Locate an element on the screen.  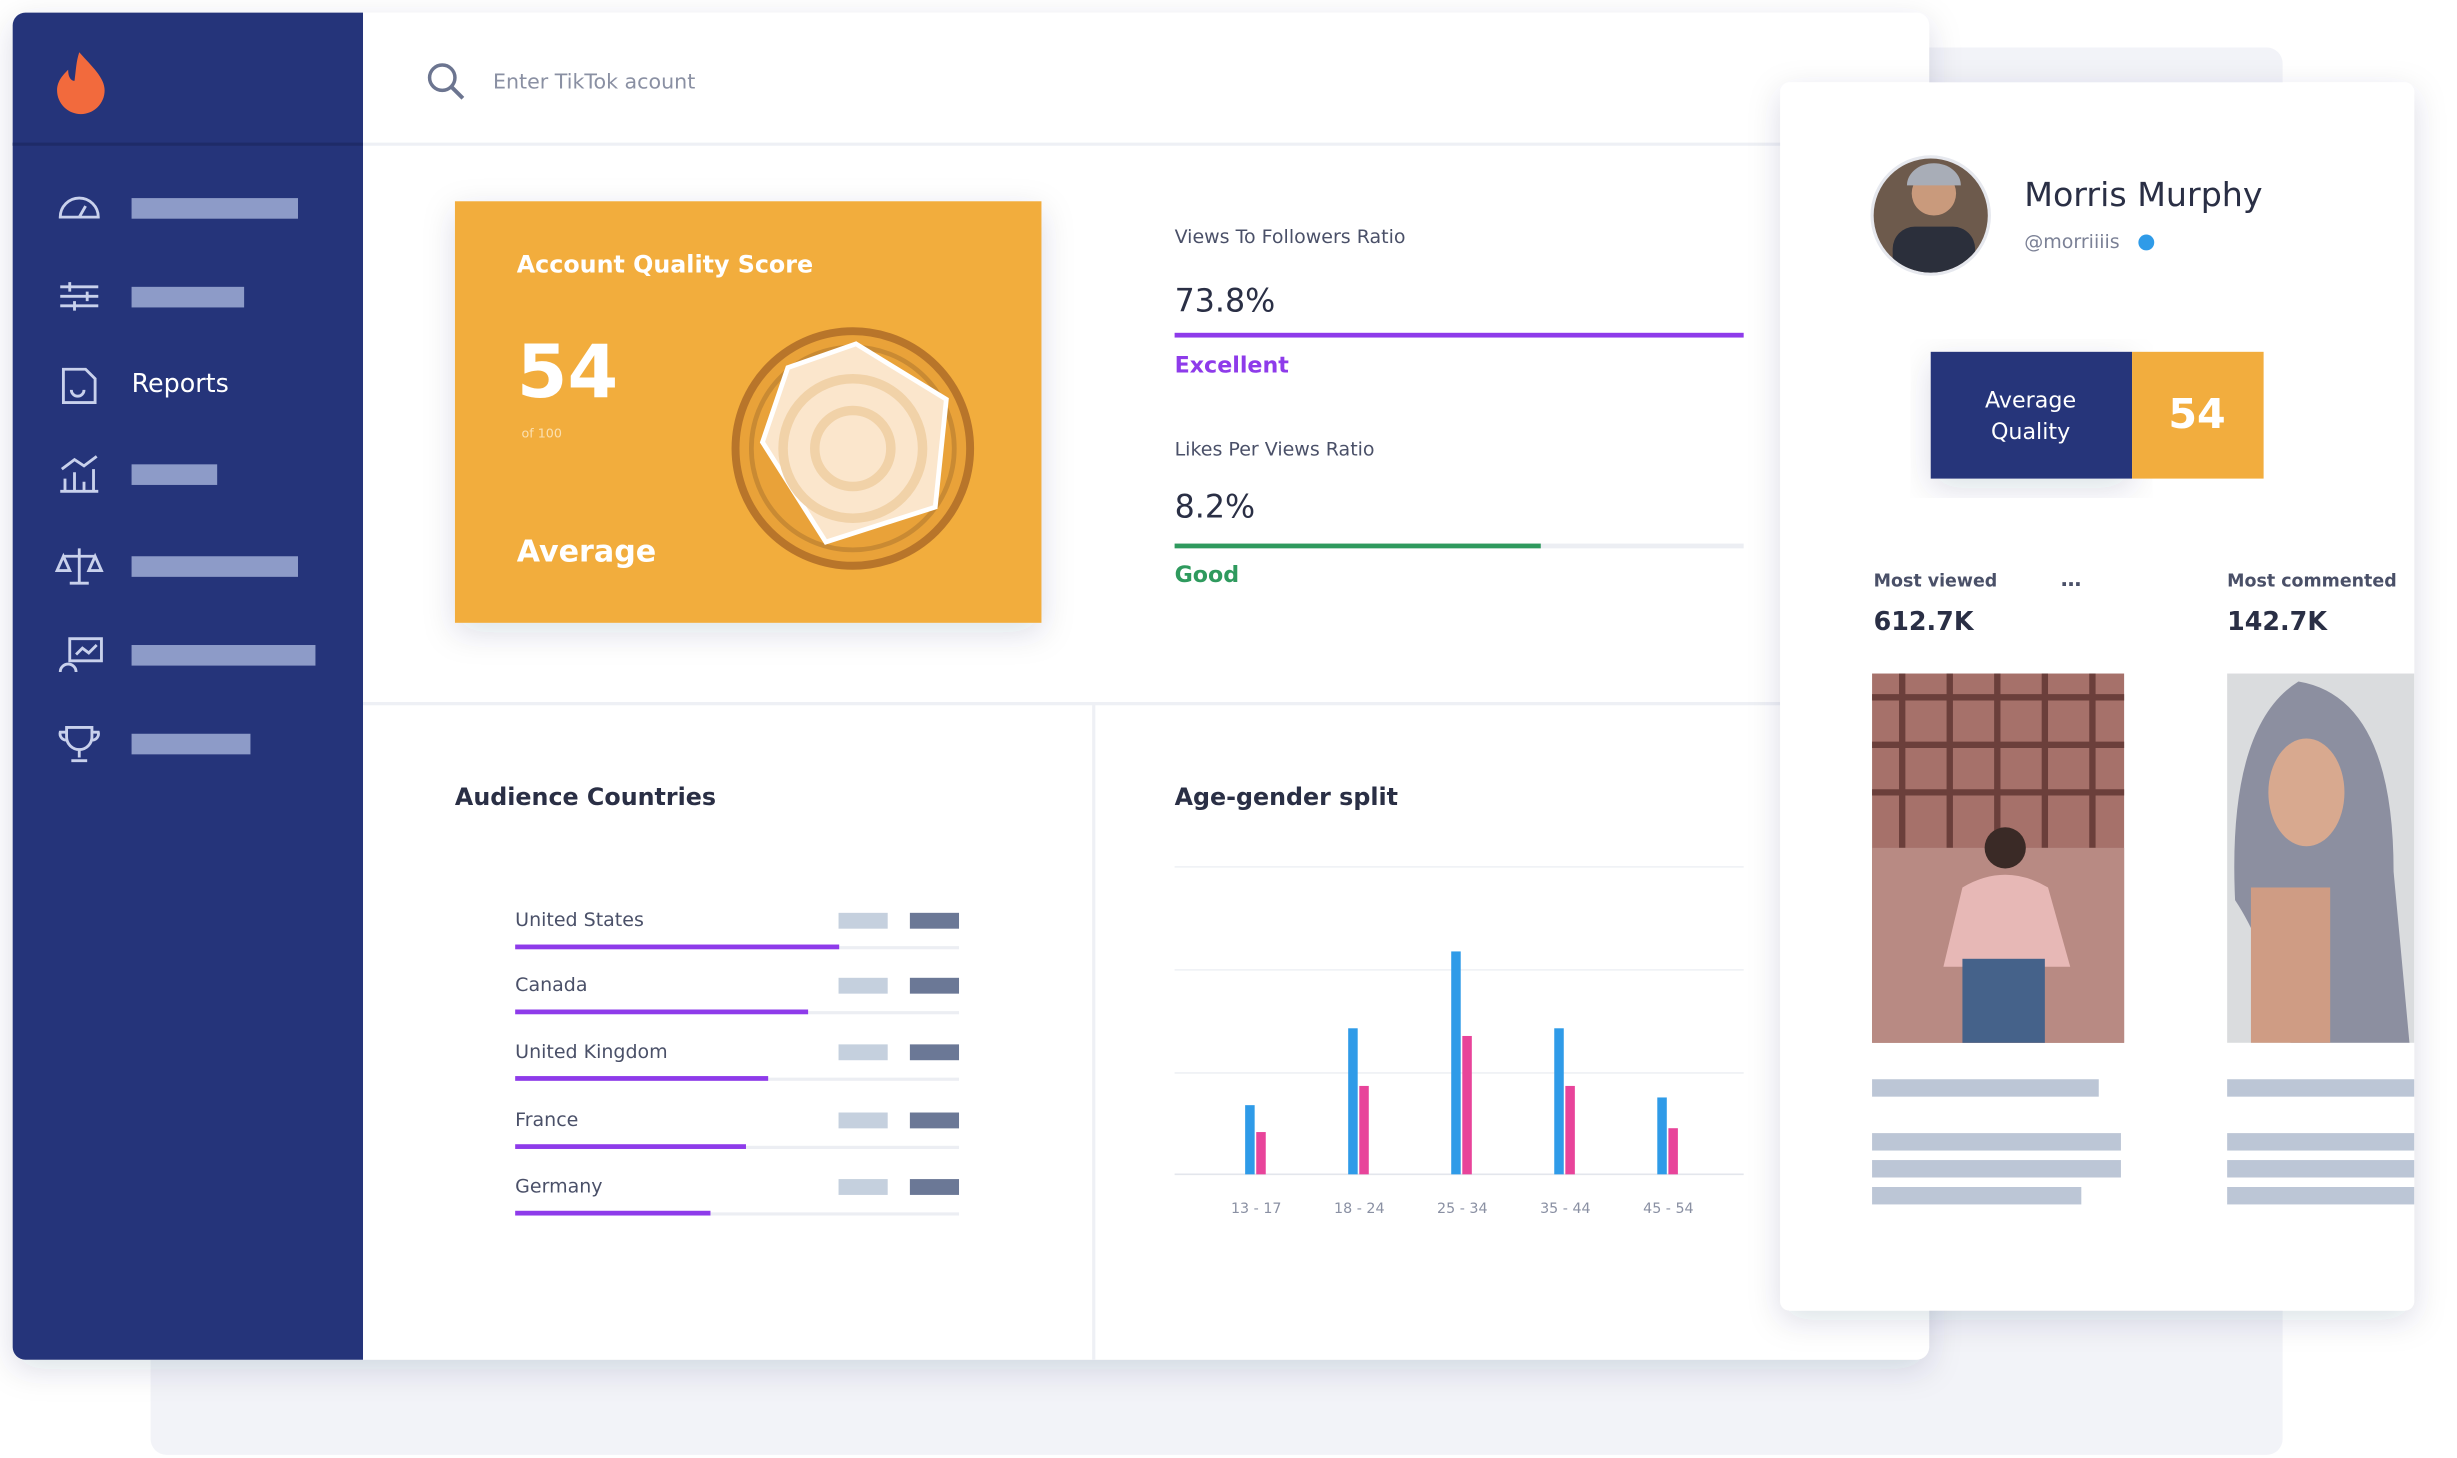
quality-label: Average is located at coordinates (2030, 400).